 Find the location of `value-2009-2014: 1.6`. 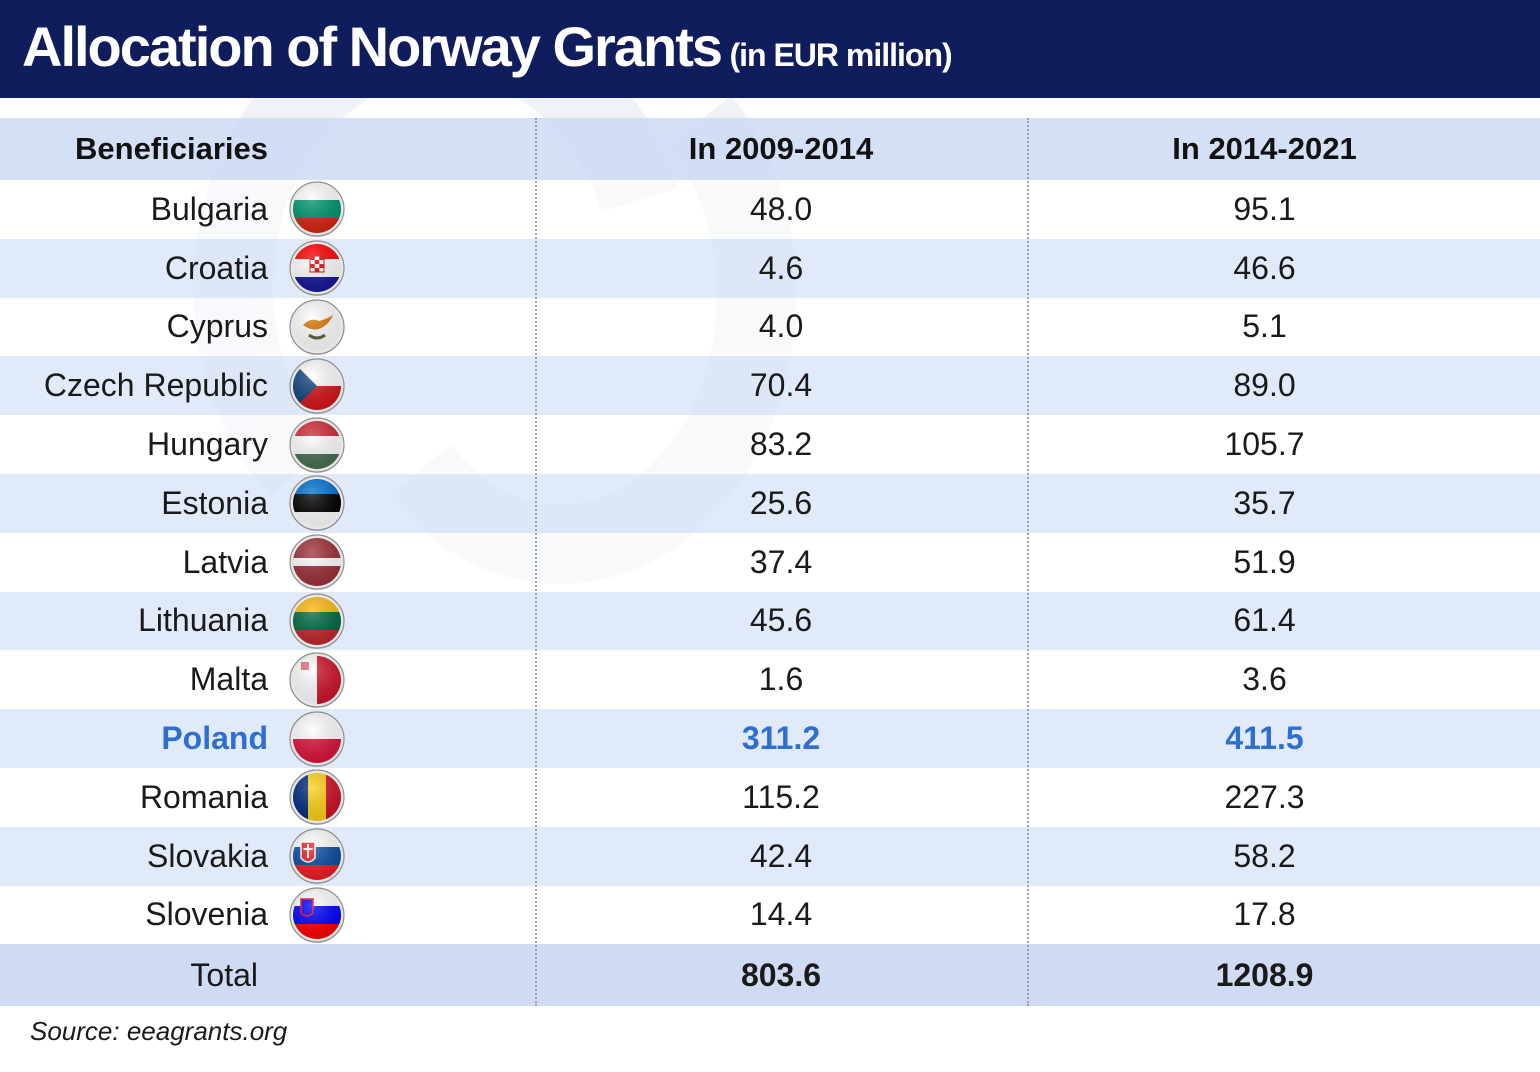

value-2009-2014: 1.6 is located at coordinates (781, 679).